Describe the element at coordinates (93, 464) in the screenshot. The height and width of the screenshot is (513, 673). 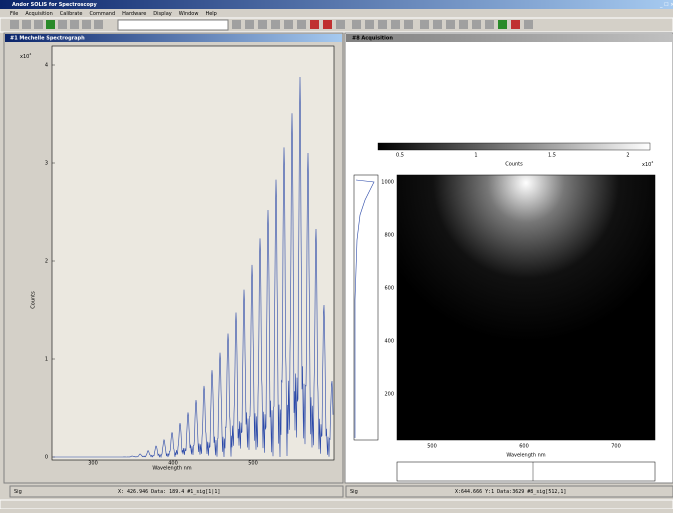
I see `x-tick-label: 300` at that location.